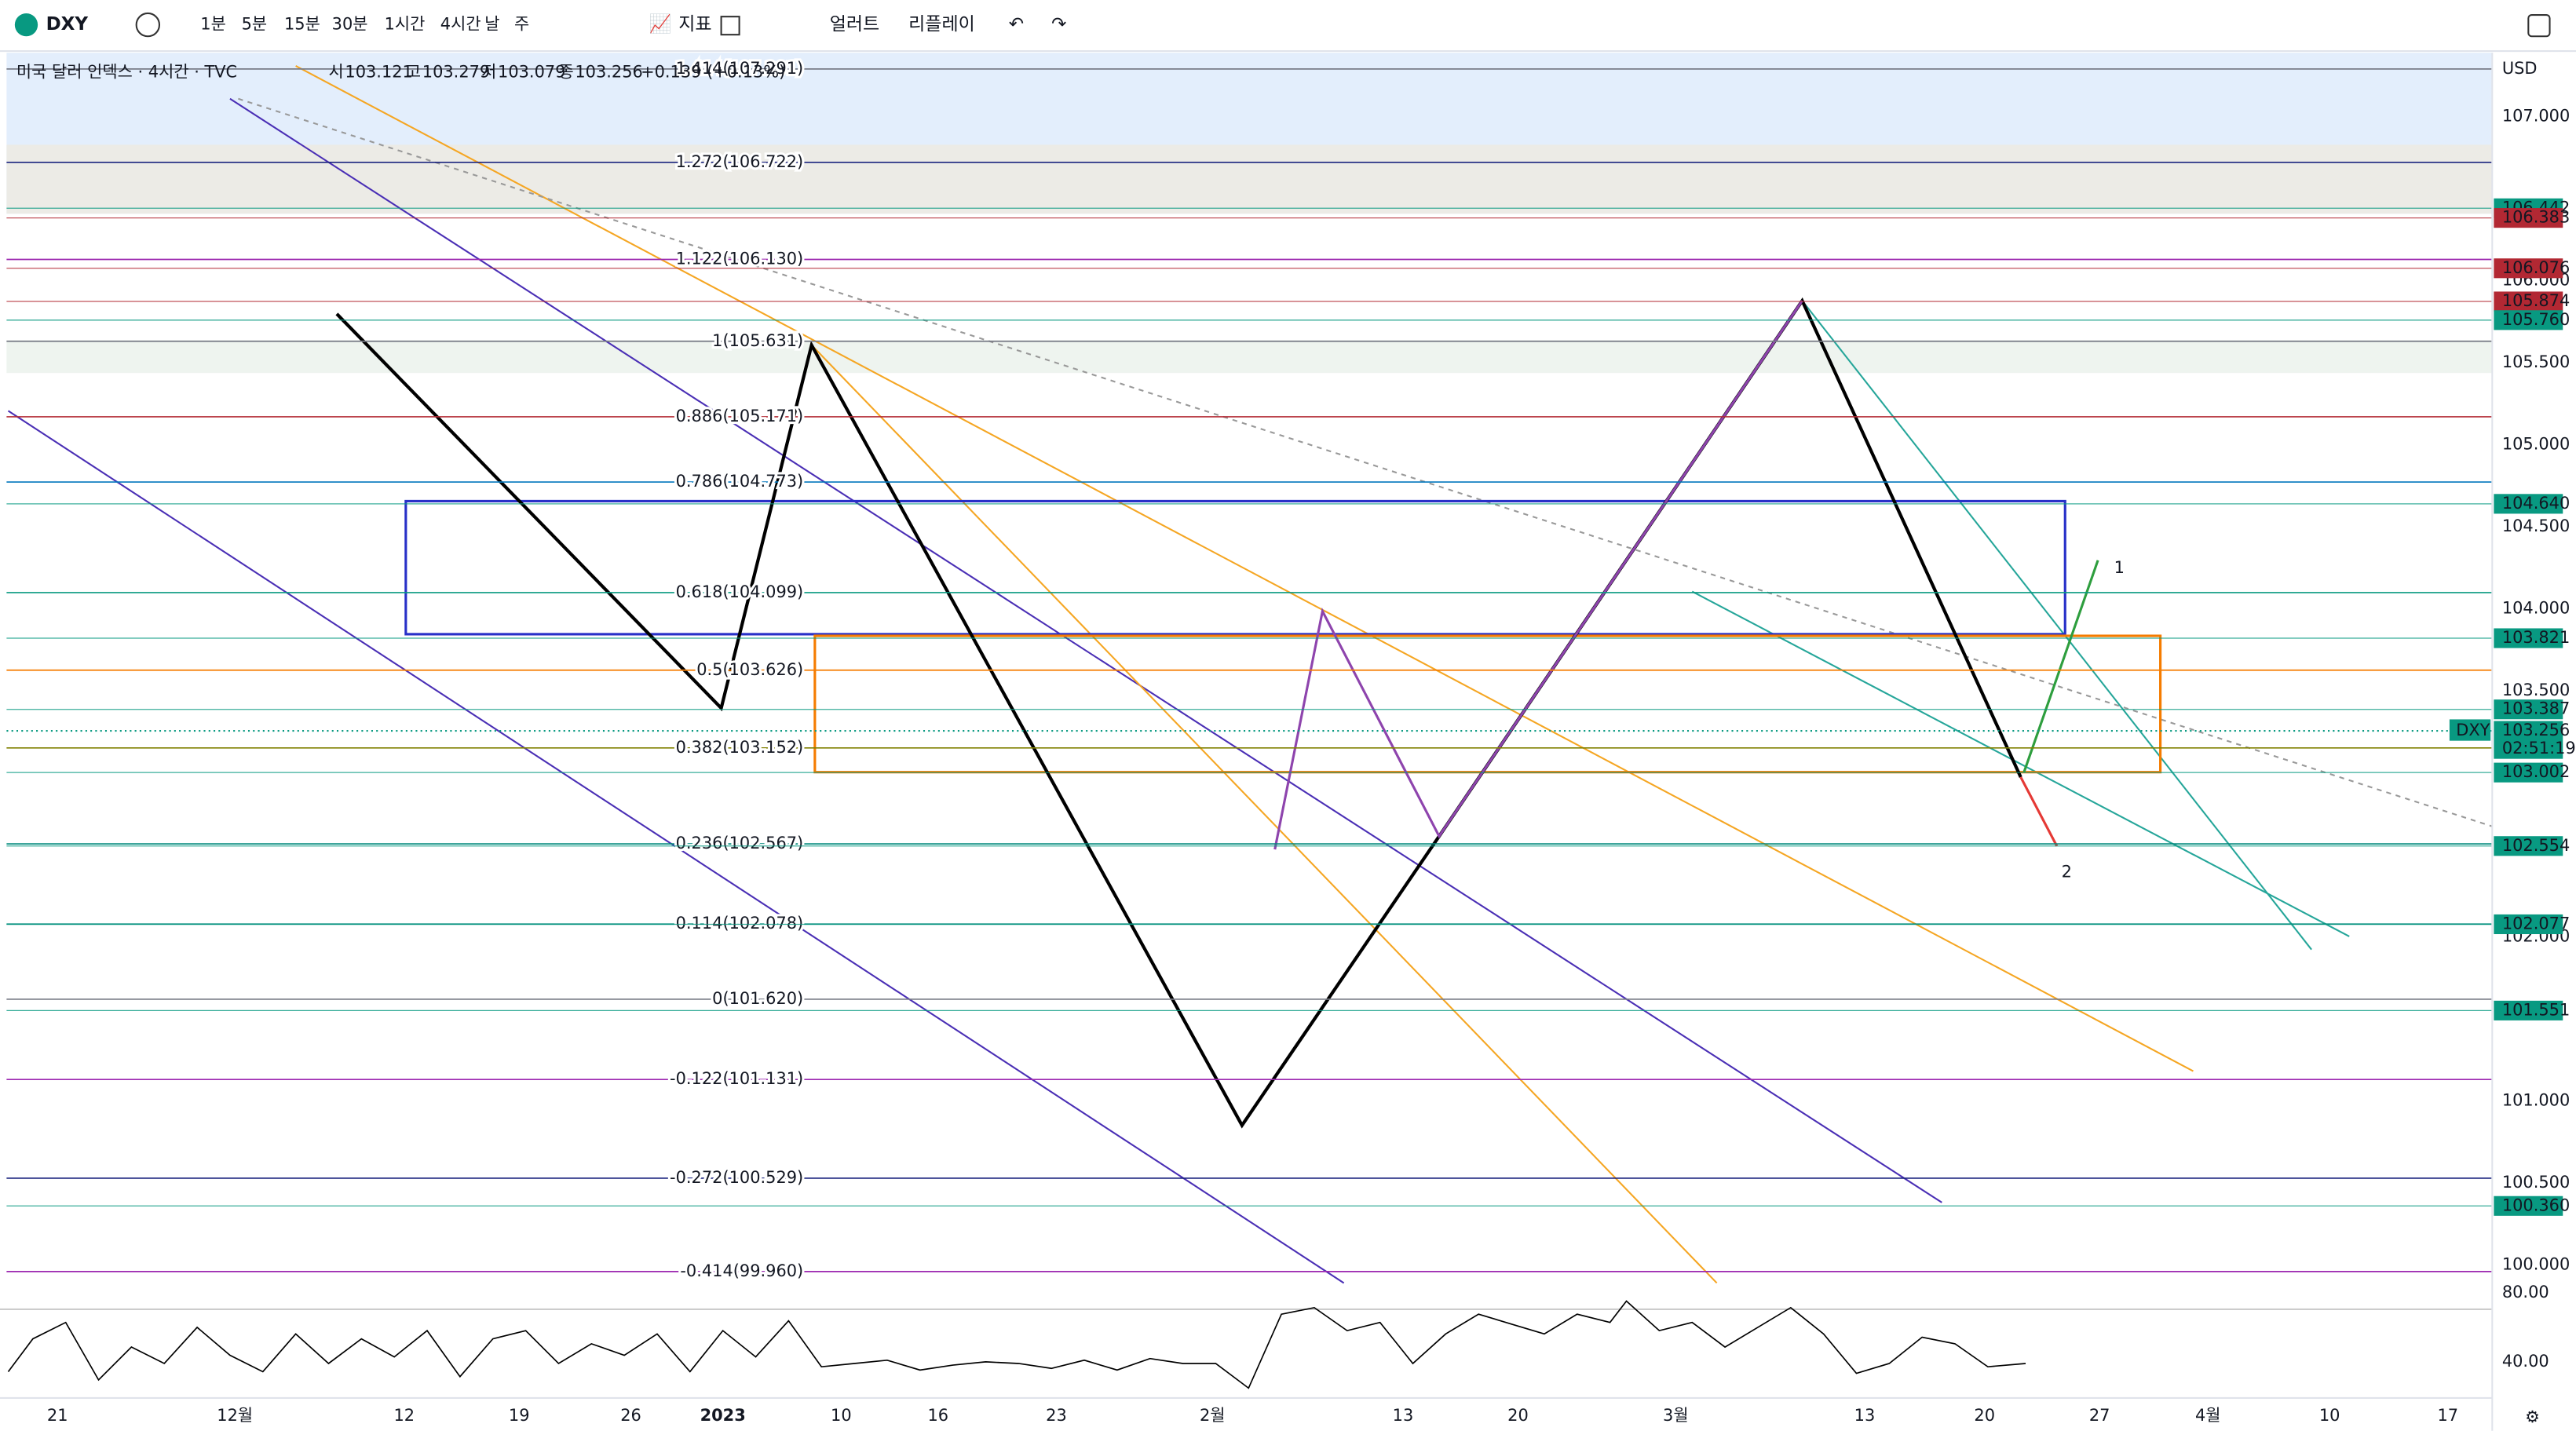 The image size is (2576, 1431). Describe the element at coordinates (942, 24) in the screenshot. I see `replay: 리플레이` at that location.